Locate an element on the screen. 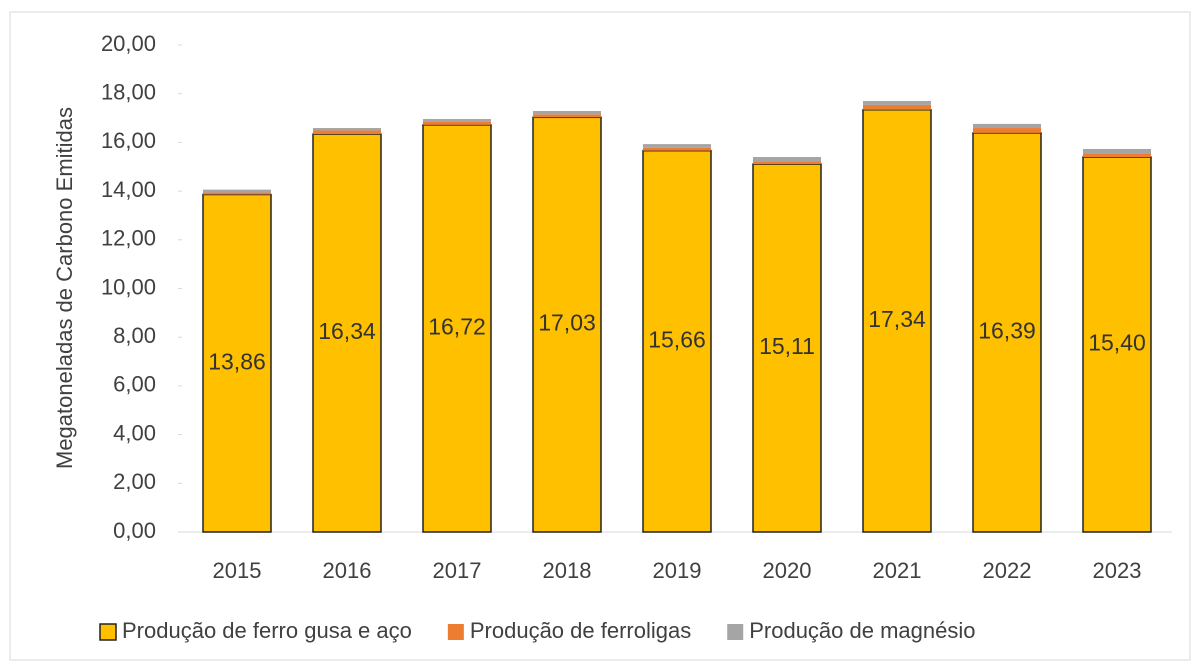 The image size is (1199, 664). x-tick-label: 2016 is located at coordinates (347, 570).